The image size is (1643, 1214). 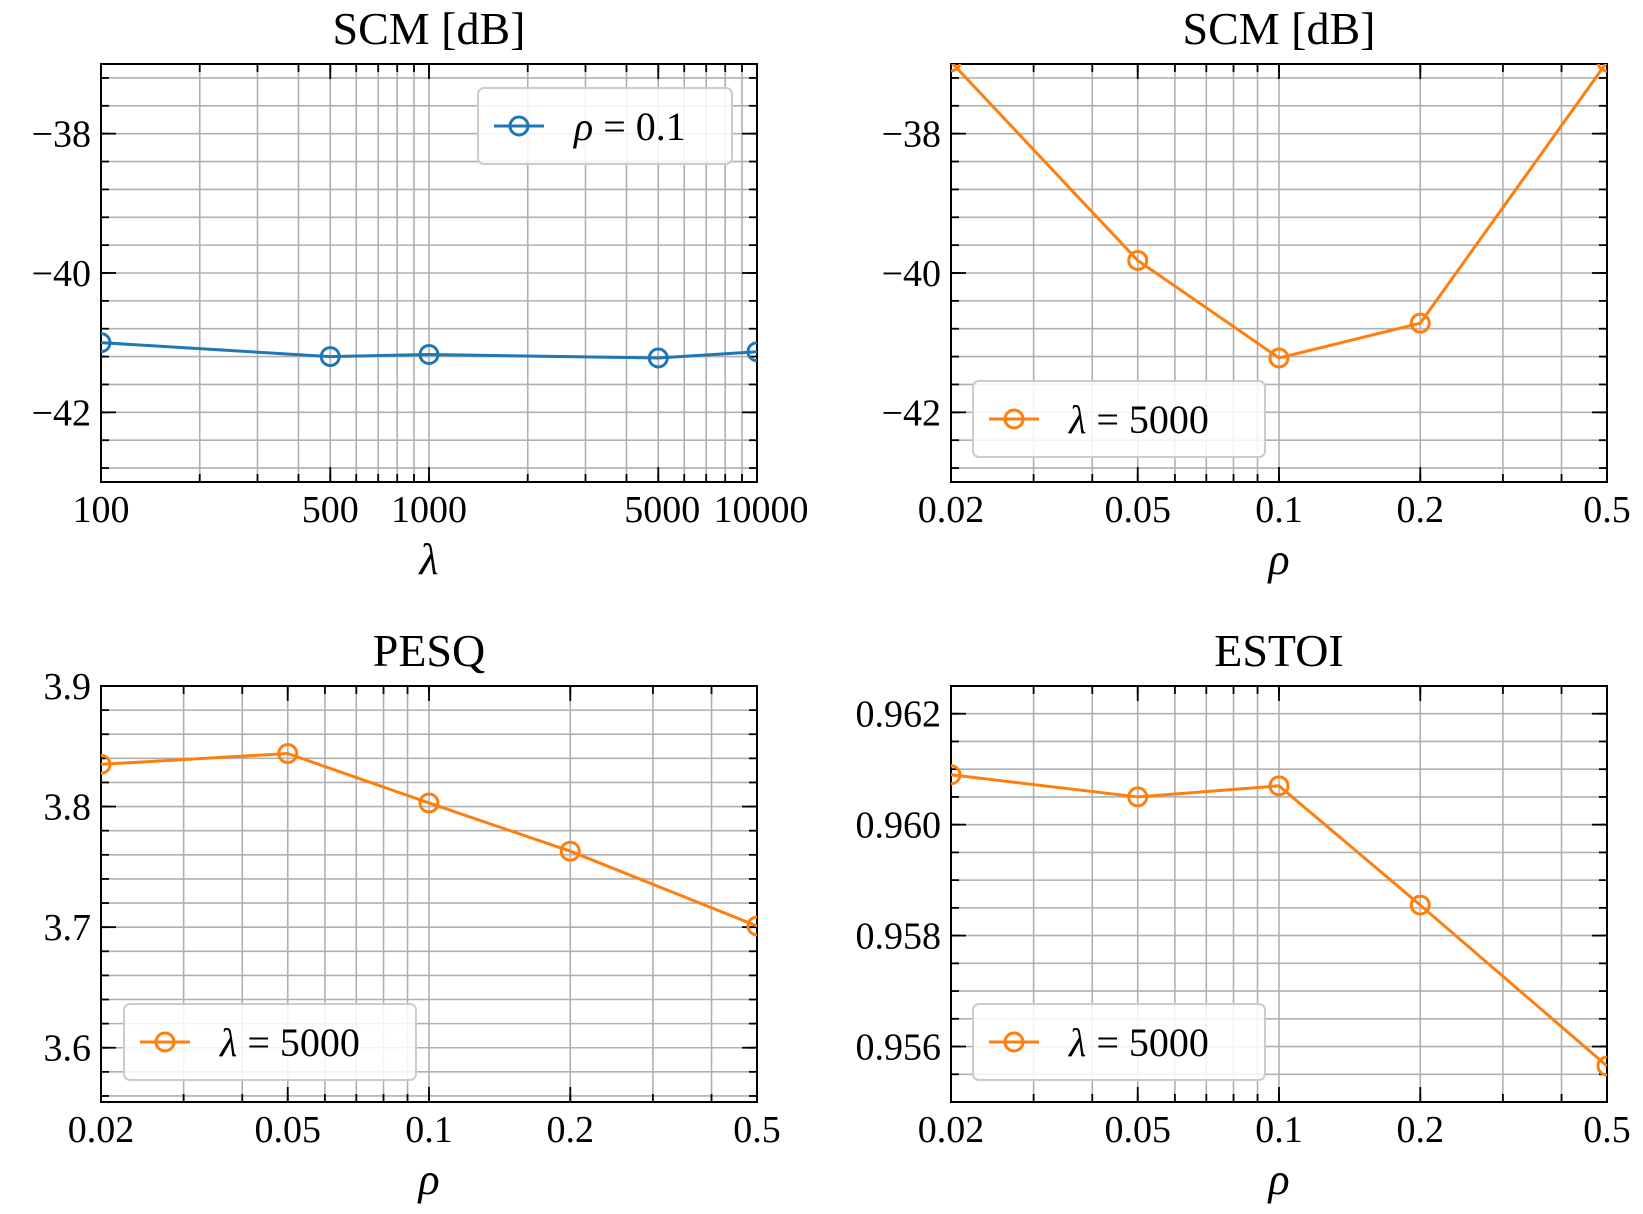 What do you see at coordinates (899, 937) in the screenshot?
I see `y-tick-label: 0.958` at bounding box center [899, 937].